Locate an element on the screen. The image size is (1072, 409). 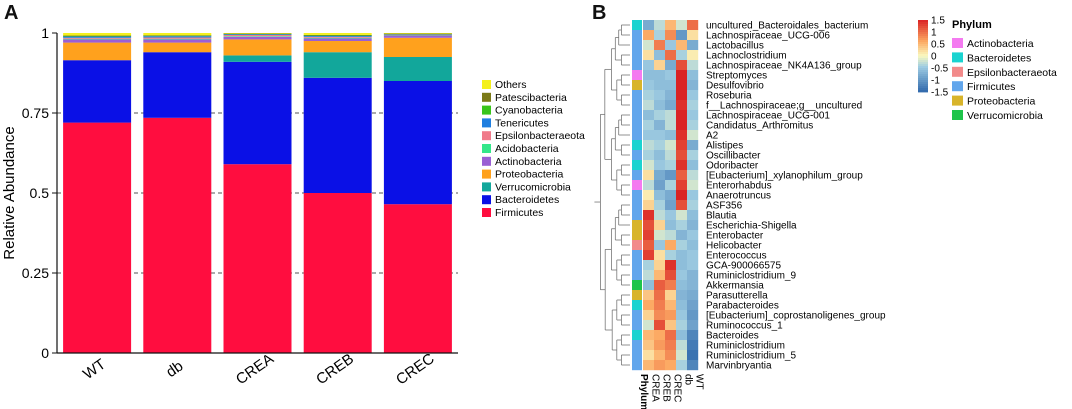
heatmap-column-label: CREA is located at coordinates (655, 388).